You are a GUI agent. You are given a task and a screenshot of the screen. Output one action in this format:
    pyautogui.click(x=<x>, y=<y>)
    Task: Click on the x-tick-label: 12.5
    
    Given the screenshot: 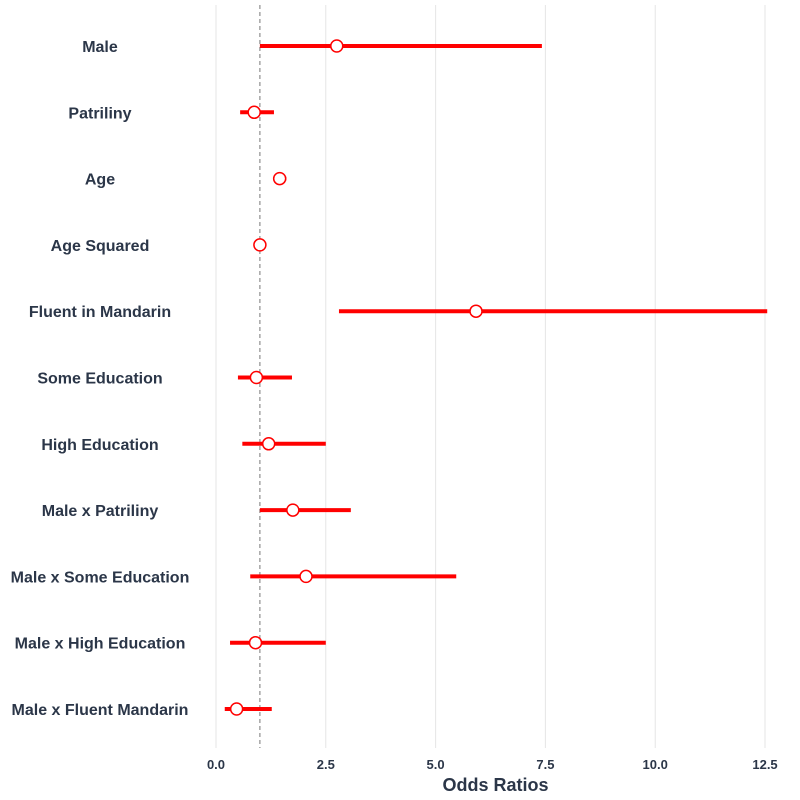 What is the action you would take?
    pyautogui.click(x=764, y=764)
    